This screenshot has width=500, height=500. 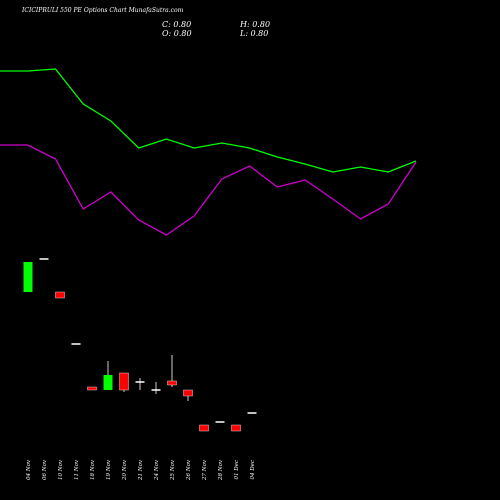 I want to click on ohlc-close: C: 0.80, so click(x=176, y=24).